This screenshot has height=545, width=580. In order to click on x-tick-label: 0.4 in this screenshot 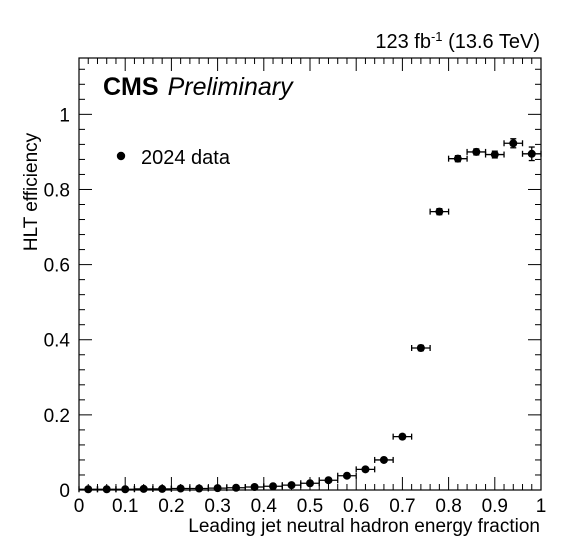, I will do `click(264, 506)`.